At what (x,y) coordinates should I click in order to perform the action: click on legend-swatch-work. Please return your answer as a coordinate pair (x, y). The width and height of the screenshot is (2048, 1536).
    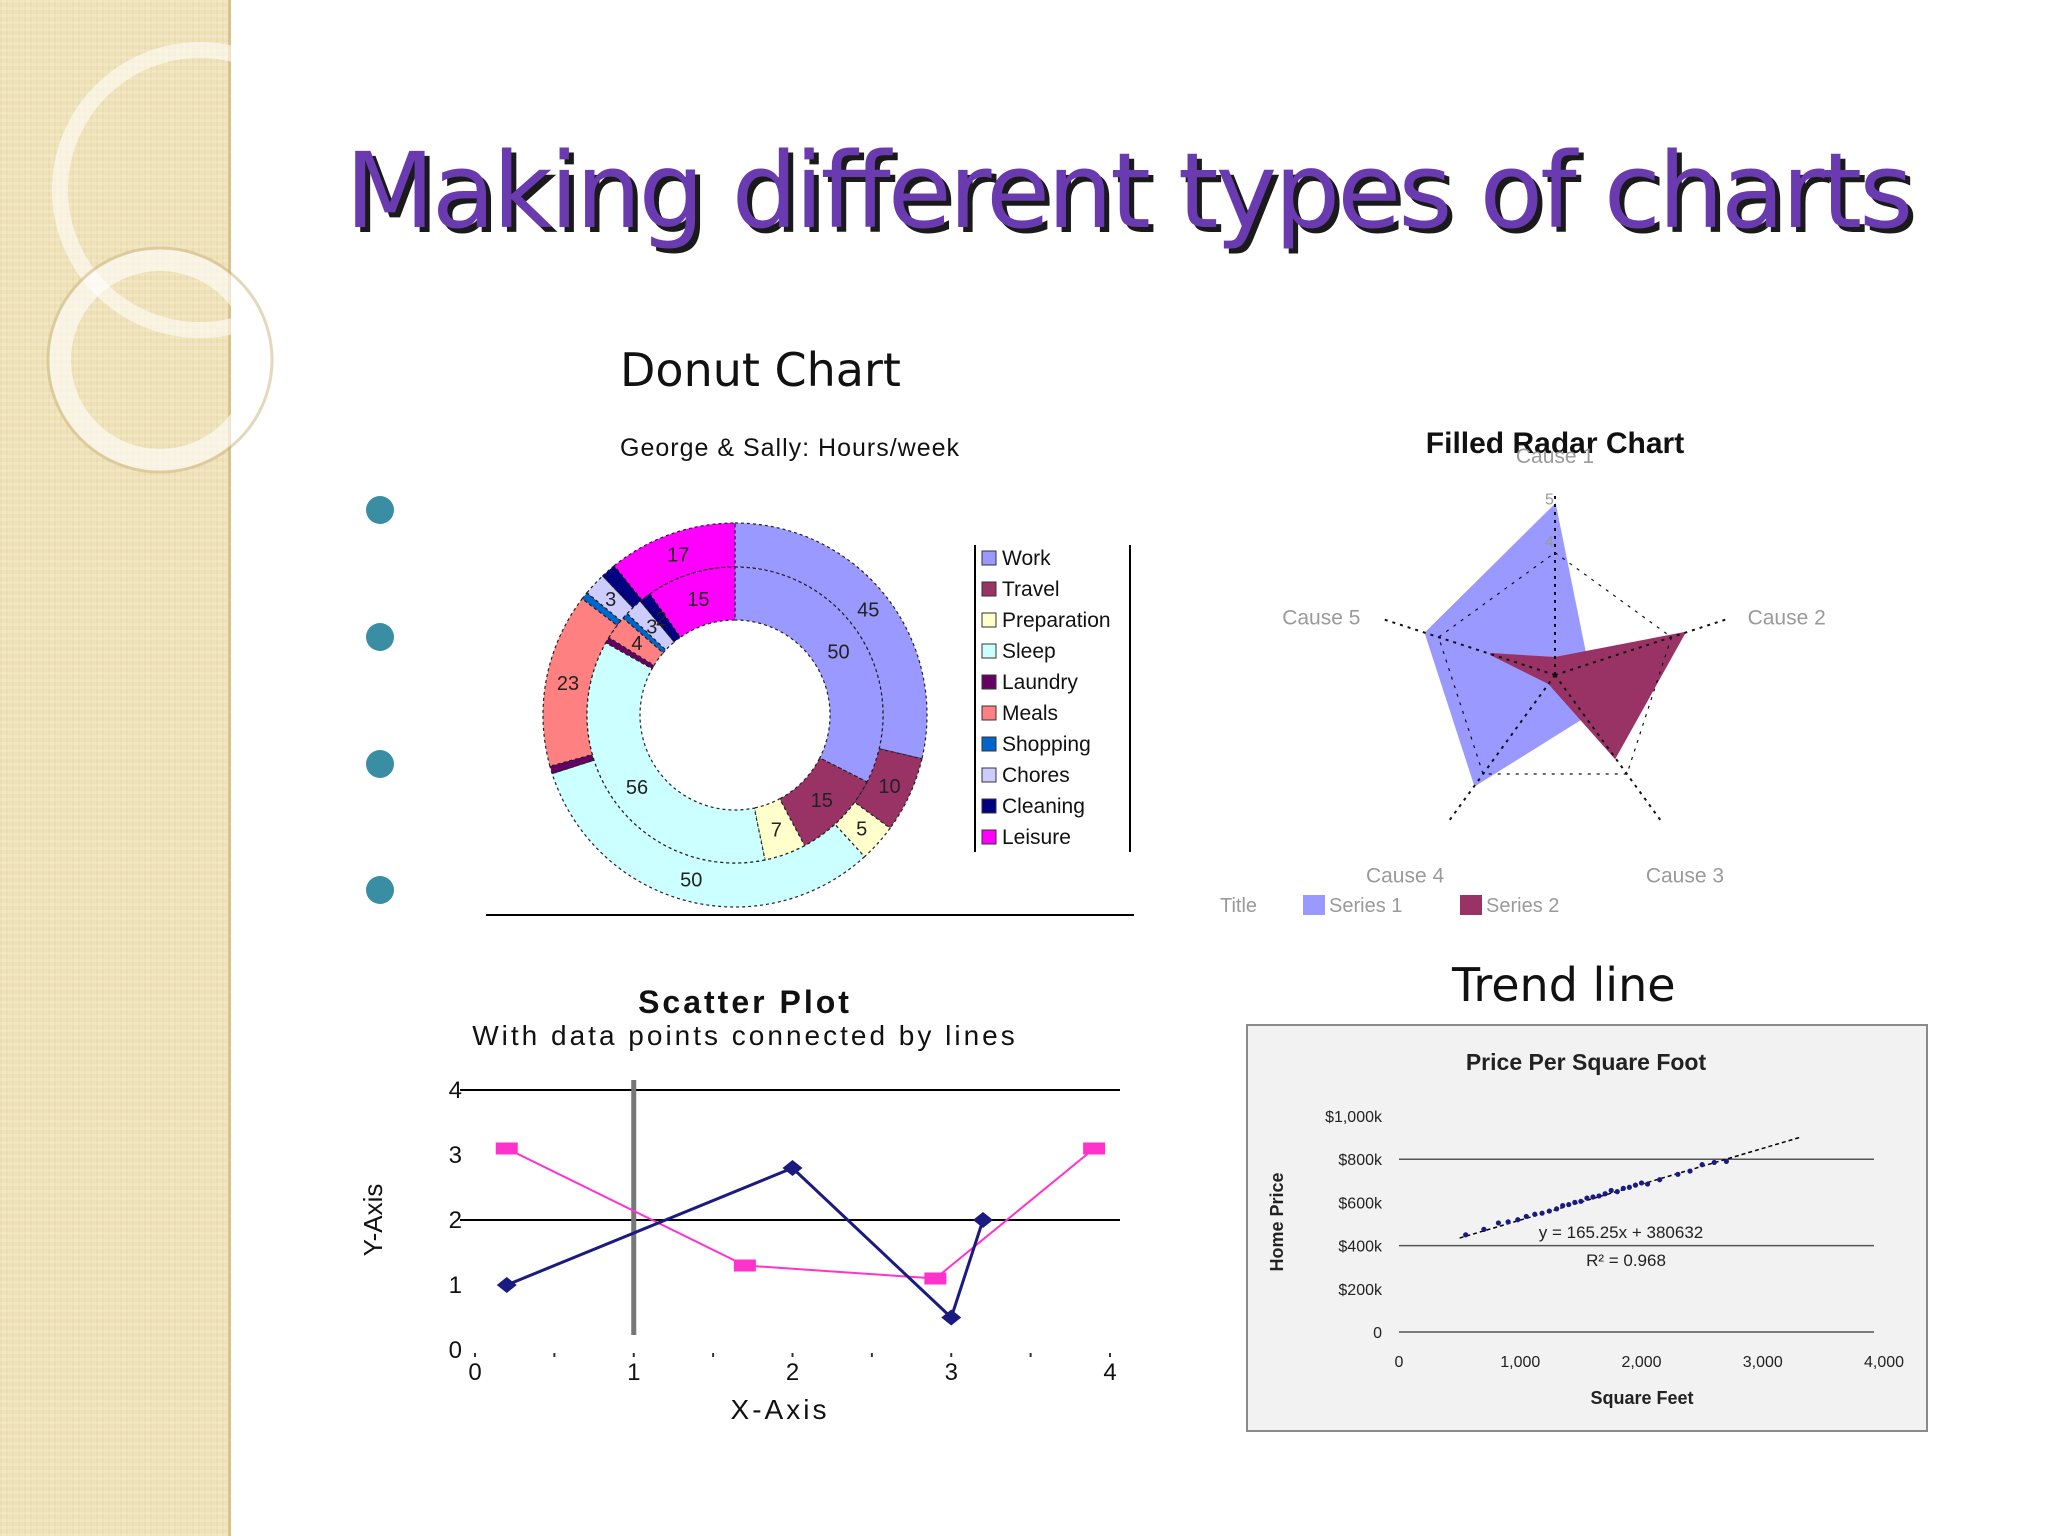
    Looking at the image, I should click on (989, 558).